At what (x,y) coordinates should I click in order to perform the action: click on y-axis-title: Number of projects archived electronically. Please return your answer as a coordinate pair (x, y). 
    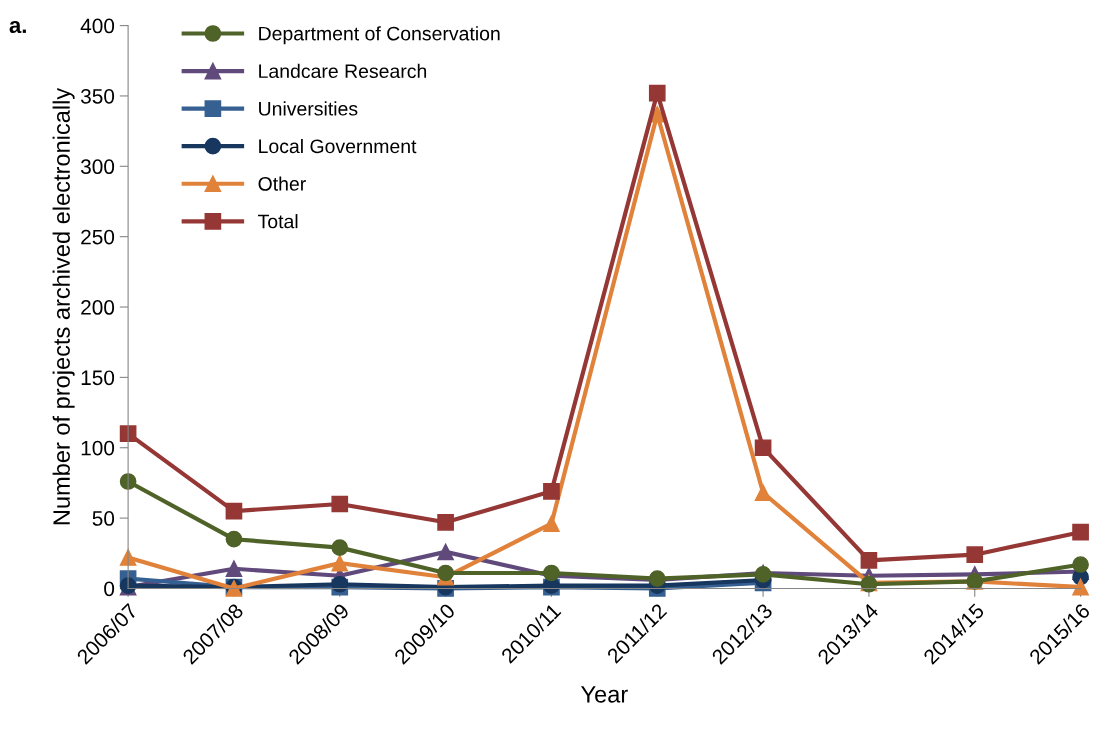
    Looking at the image, I should click on (63, 306).